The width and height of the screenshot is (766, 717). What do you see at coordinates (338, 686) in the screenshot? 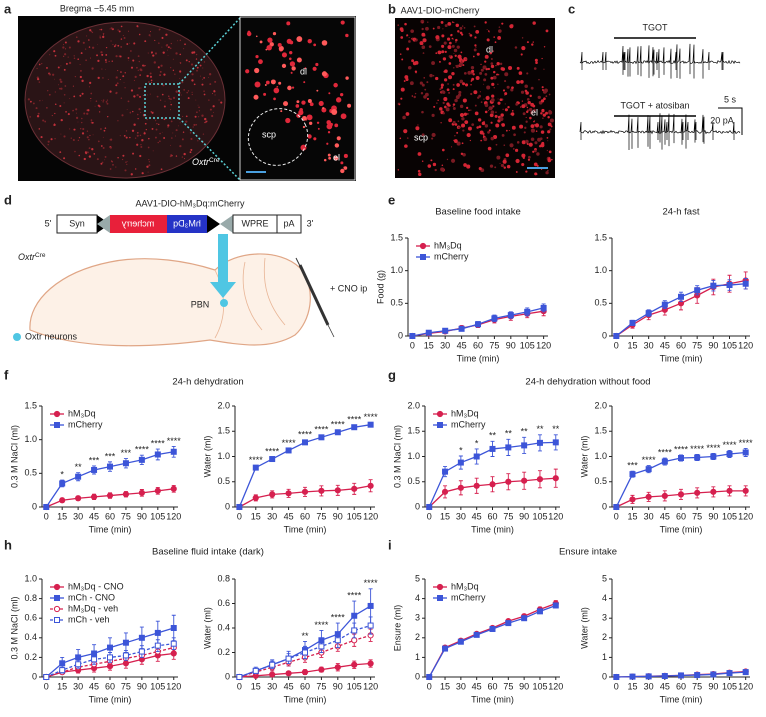
I see `x-tick-label: 90` at bounding box center [338, 686].